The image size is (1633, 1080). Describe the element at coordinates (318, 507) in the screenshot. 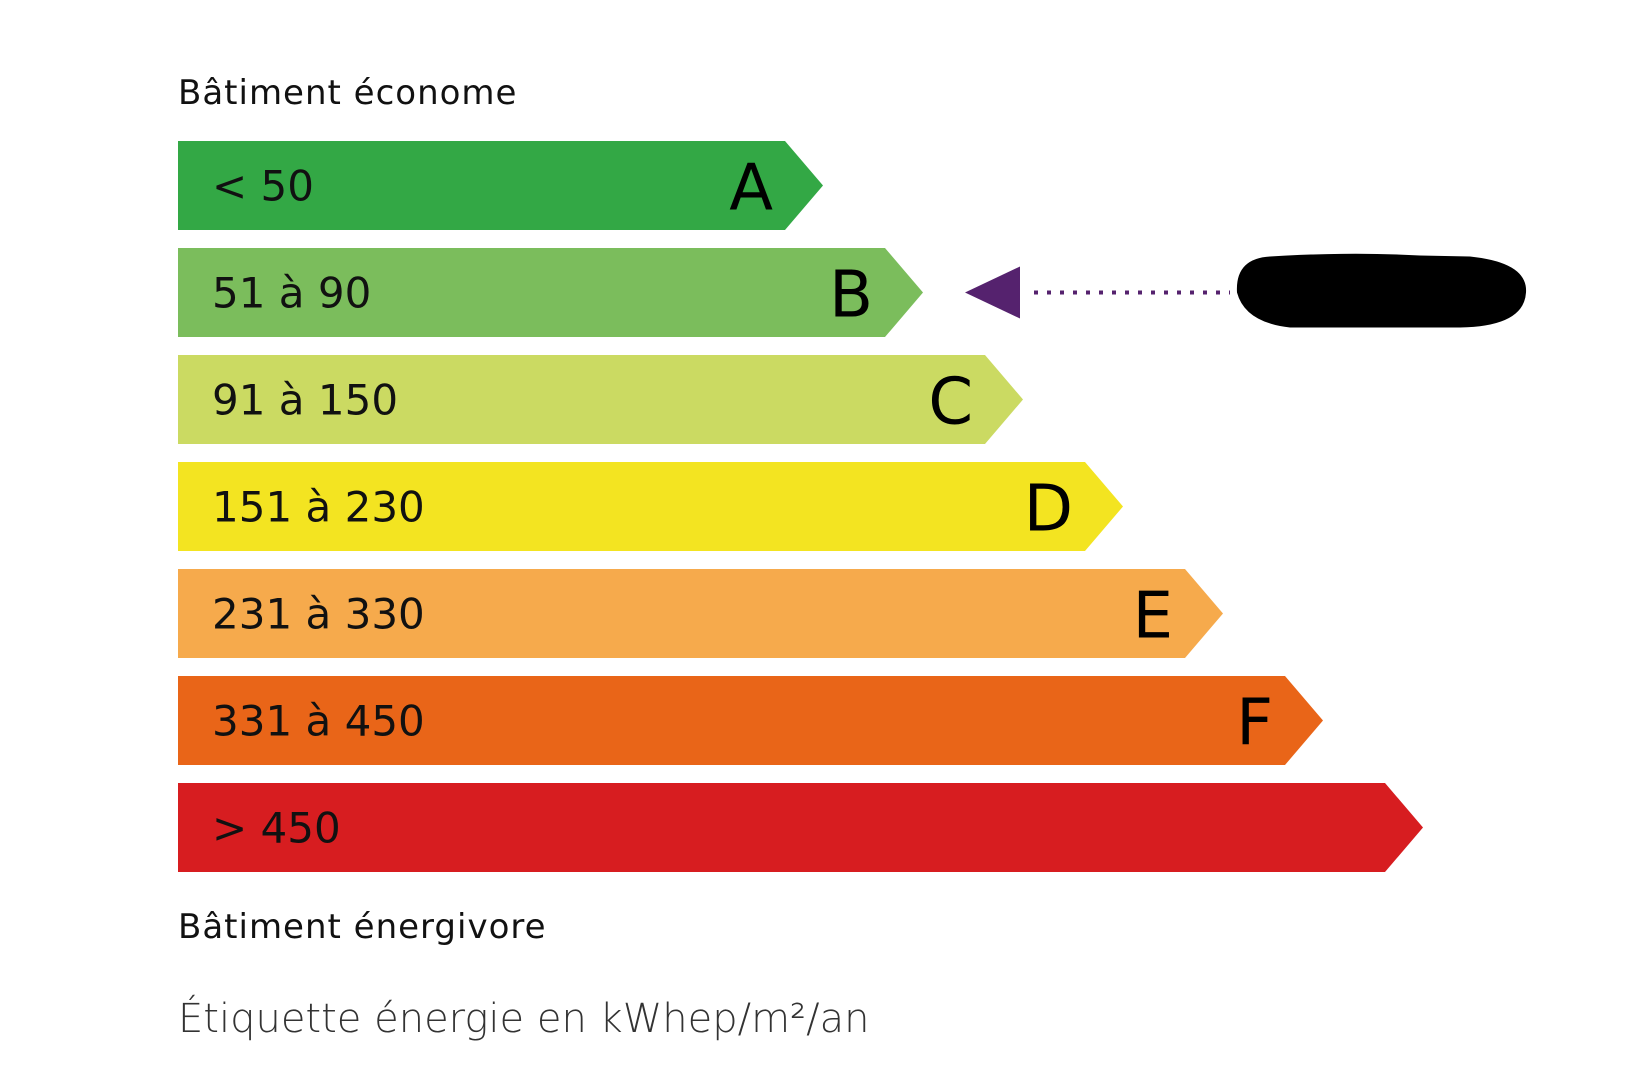

I see `class-range: 151 à 230` at that location.